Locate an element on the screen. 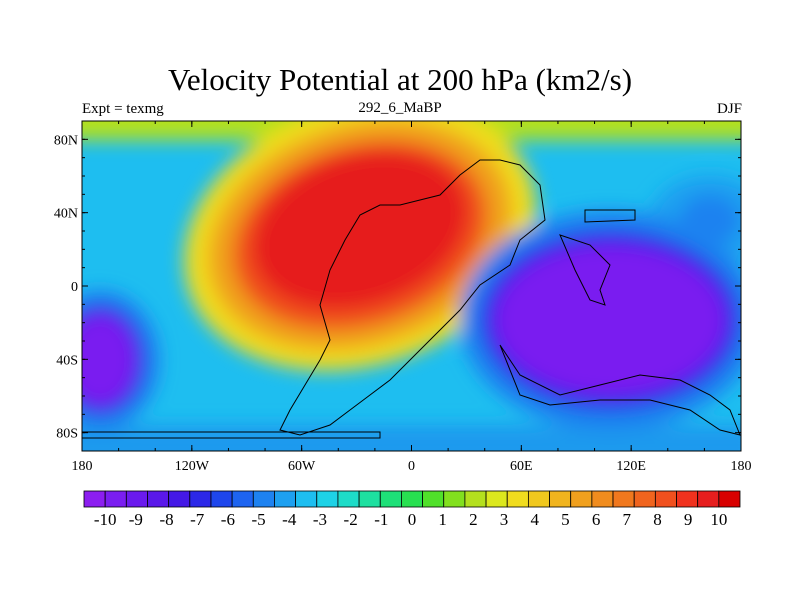 The image size is (800, 600). colorbar-label: -3 is located at coordinates (320, 519).